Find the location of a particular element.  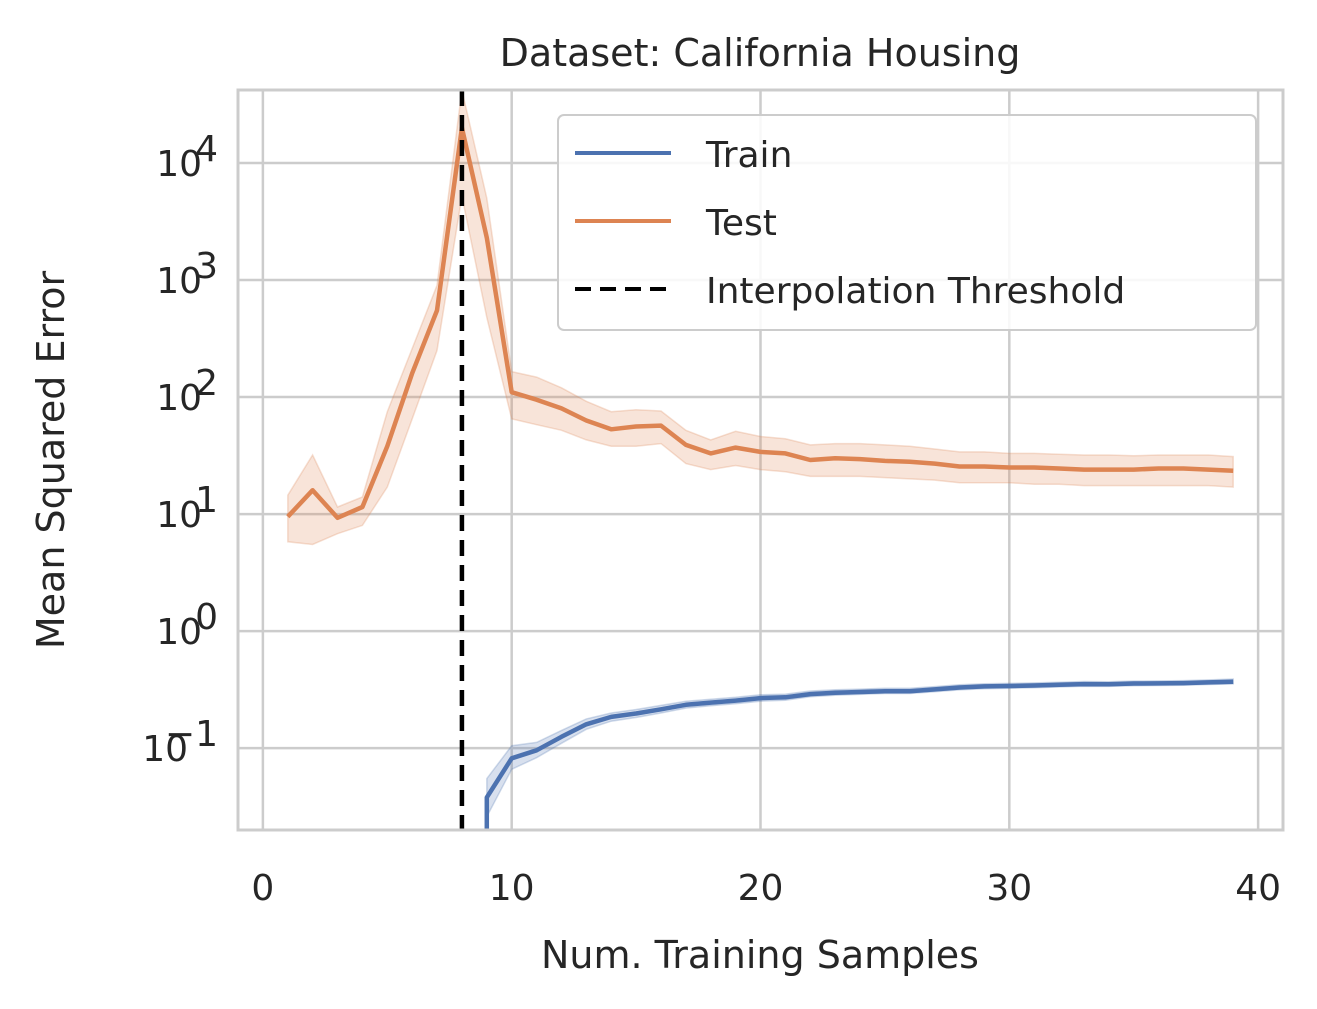

y-tick-exponent: 0 is located at coordinates (206, 617).